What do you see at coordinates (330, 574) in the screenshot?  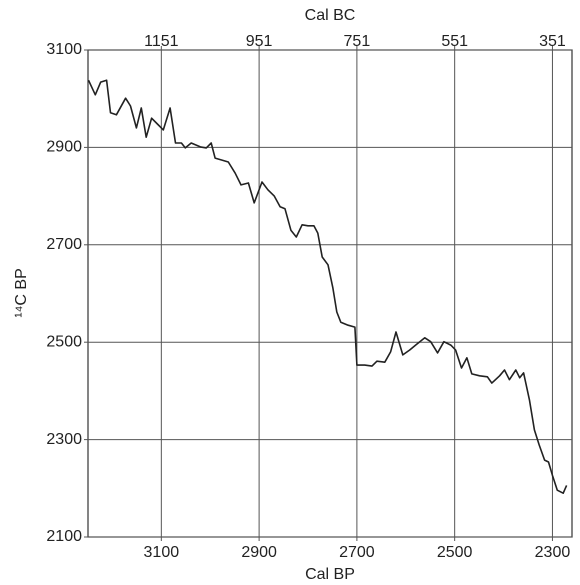 I see `x-axis-title: Cal BP` at bounding box center [330, 574].